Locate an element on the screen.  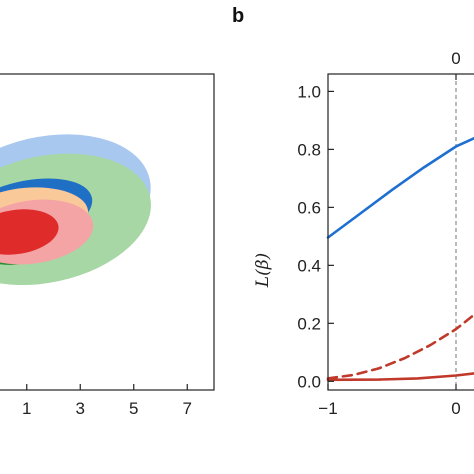
y-tick-label: 0.4 is located at coordinates (309, 265).